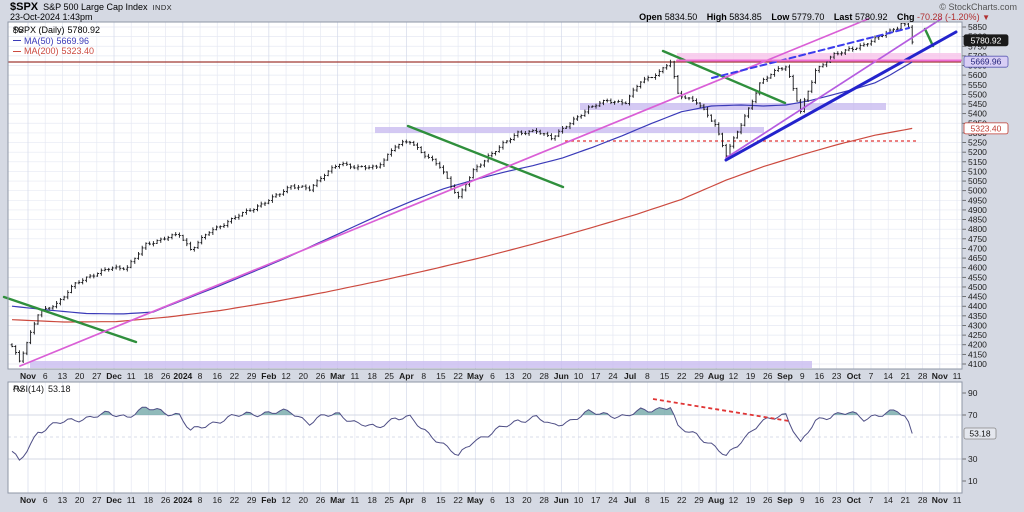  I want to click on y-axis-label: 4800, so click(977, 229).